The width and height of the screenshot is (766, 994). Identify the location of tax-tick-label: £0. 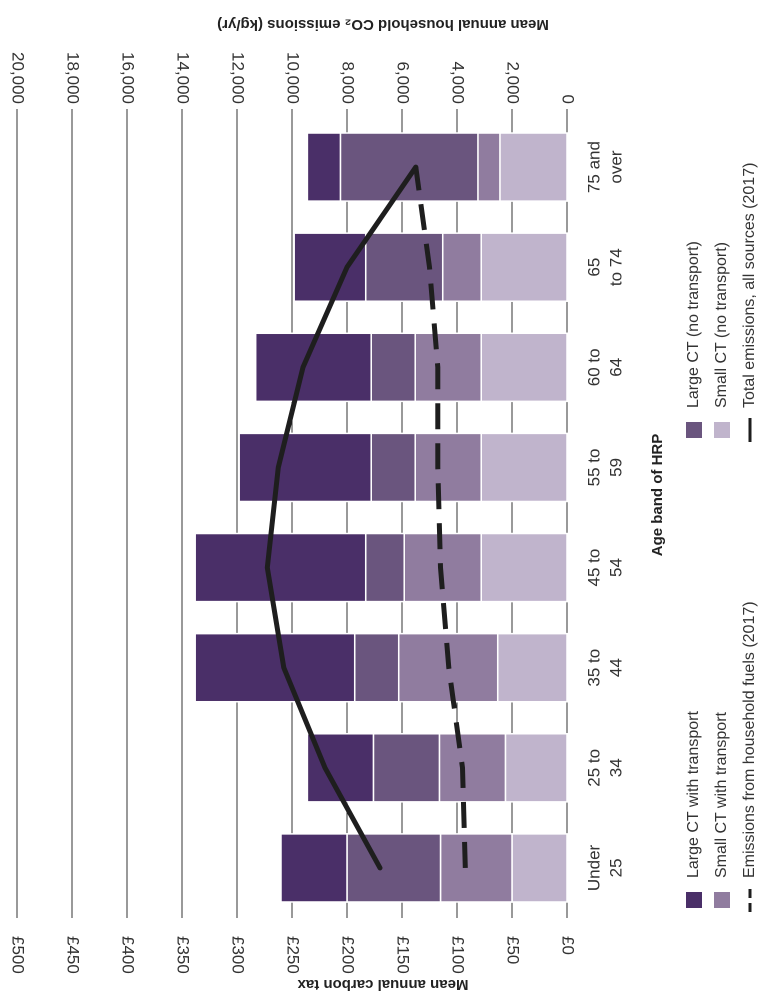
(568, 945).